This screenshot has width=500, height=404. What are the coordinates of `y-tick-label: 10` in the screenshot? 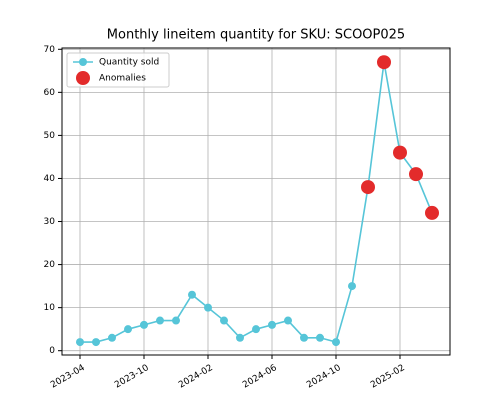 It's located at (50, 308).